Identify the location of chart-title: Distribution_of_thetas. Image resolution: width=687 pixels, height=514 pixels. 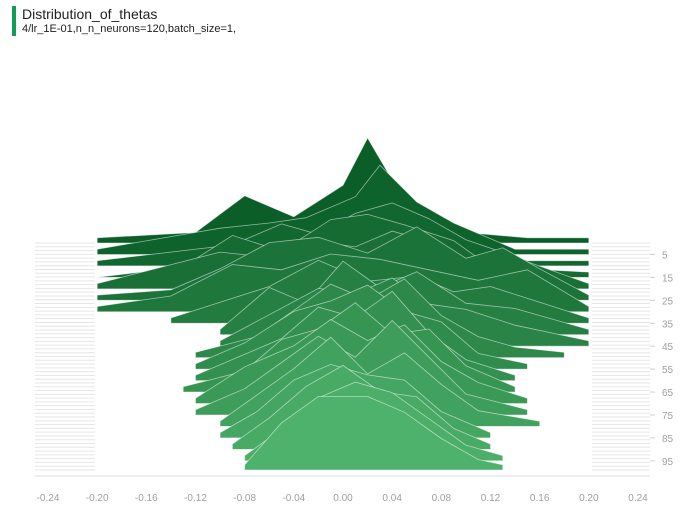
(90, 14).